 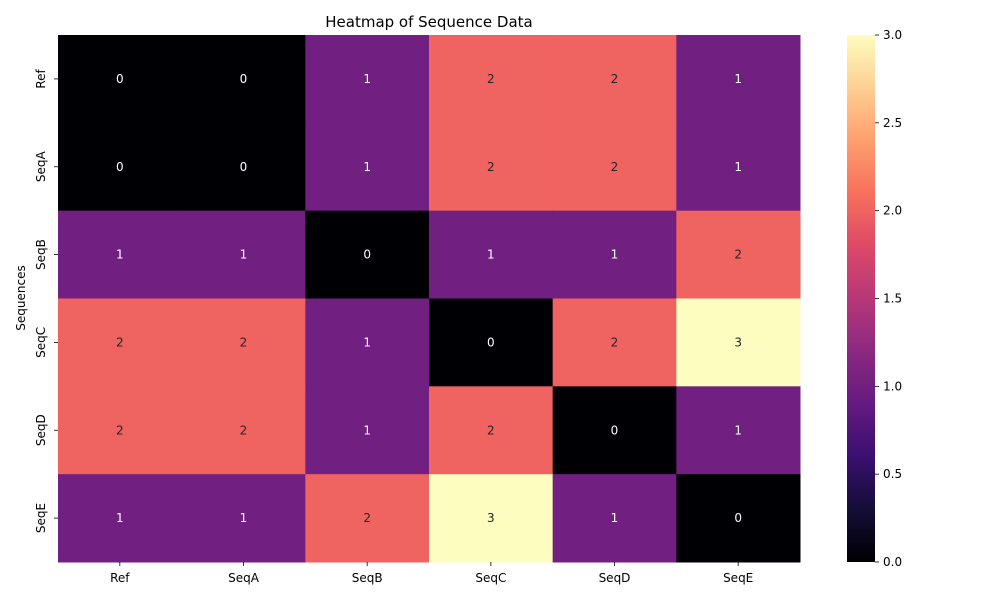 What do you see at coordinates (892, 474) in the screenshot?
I see `colorbar-tick-label: 0.5` at bounding box center [892, 474].